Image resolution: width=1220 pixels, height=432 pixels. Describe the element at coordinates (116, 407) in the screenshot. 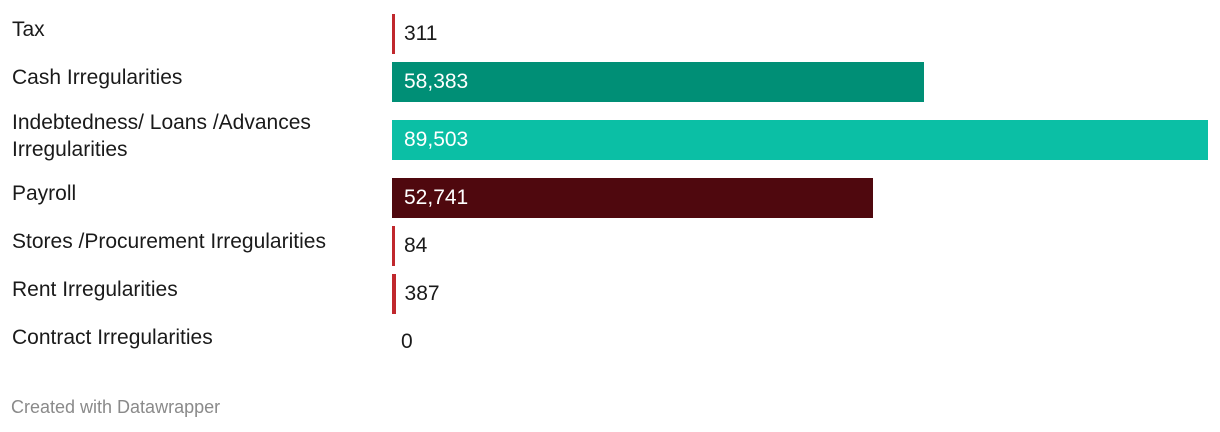

I see `datawrapper-credit: Created with Datawrapper` at that location.